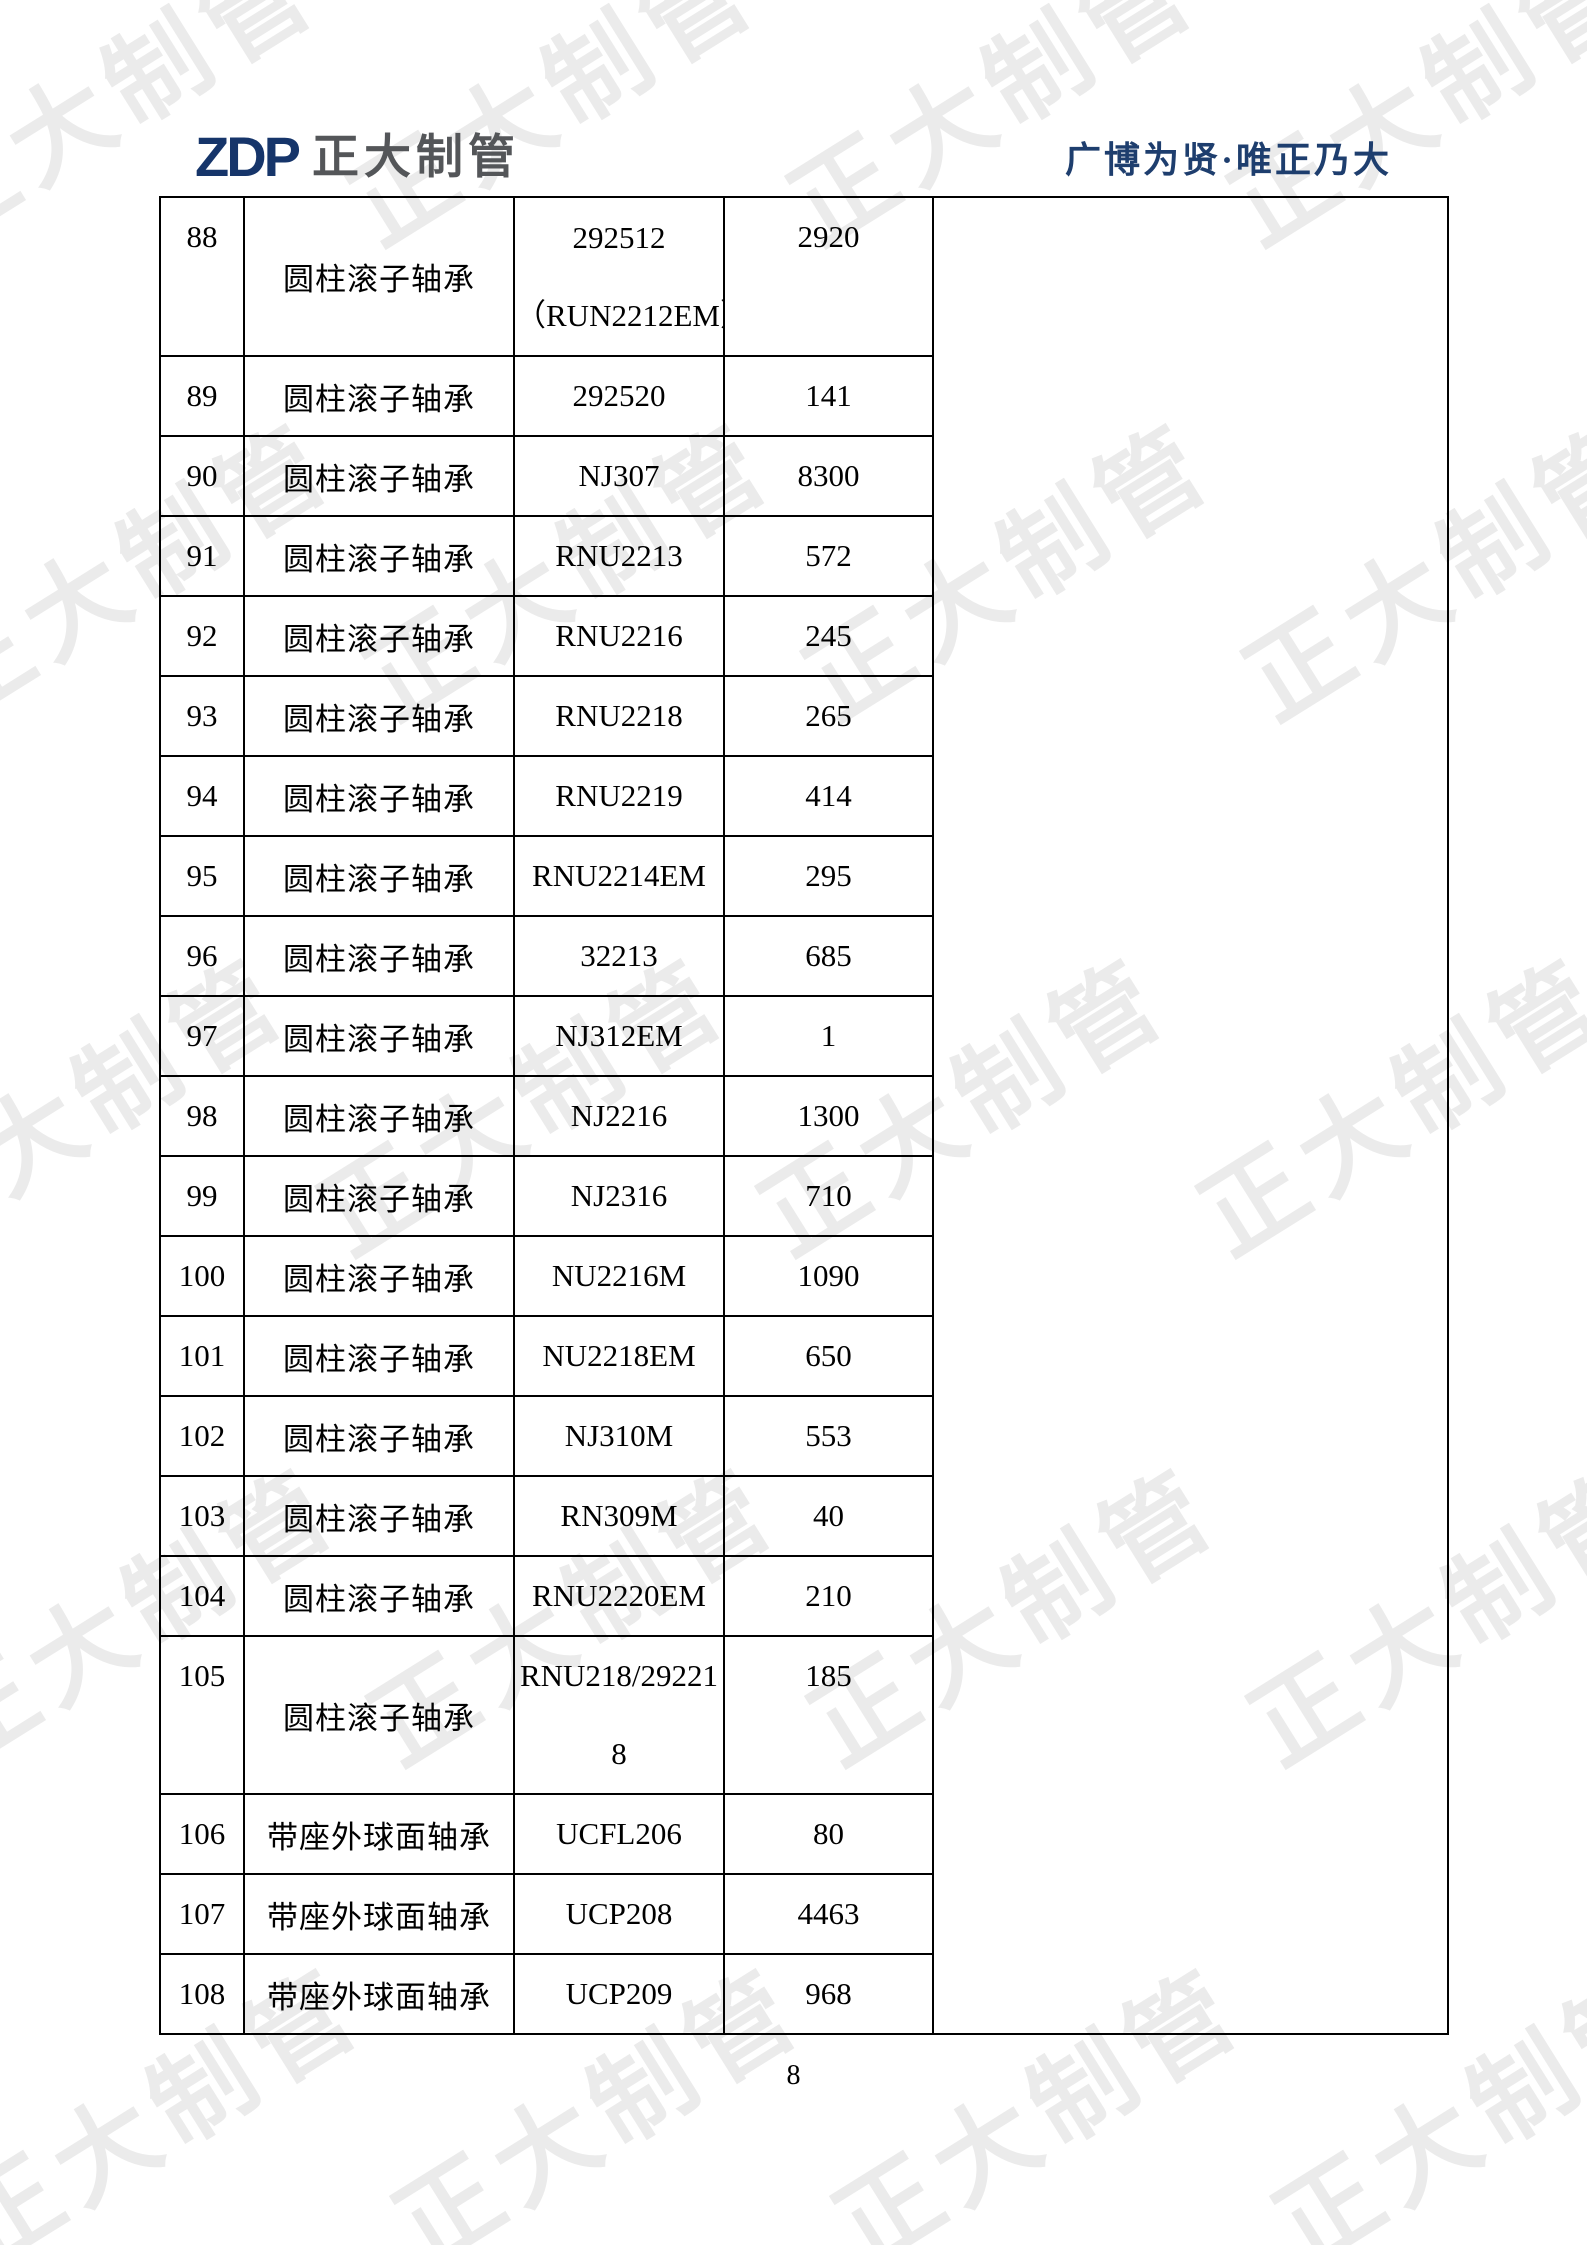 The image size is (1587, 2245). I want to click on table-row: 96 圆柱滚子轴承 32213 685, so click(803, 956).